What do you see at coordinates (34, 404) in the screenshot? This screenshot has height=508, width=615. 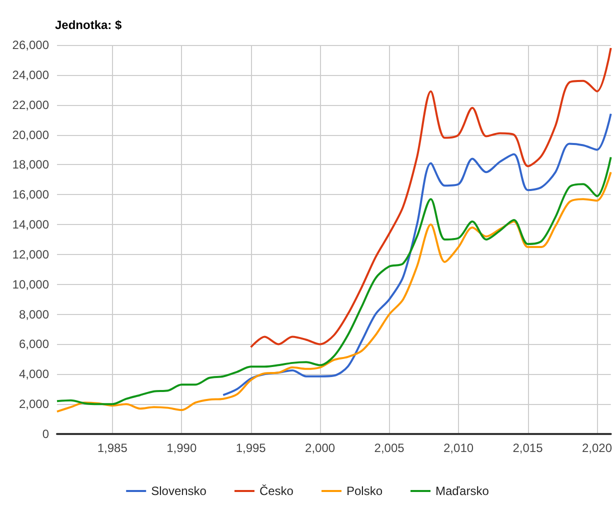 I see `y-tick-label: 2,000` at bounding box center [34, 404].